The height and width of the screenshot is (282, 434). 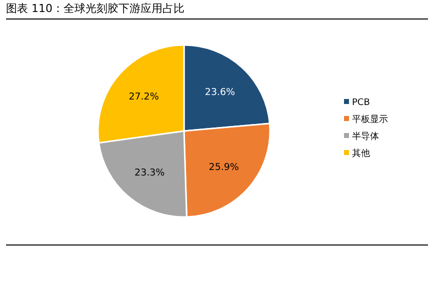 I want to click on data-label: 23.6%, so click(x=220, y=92).